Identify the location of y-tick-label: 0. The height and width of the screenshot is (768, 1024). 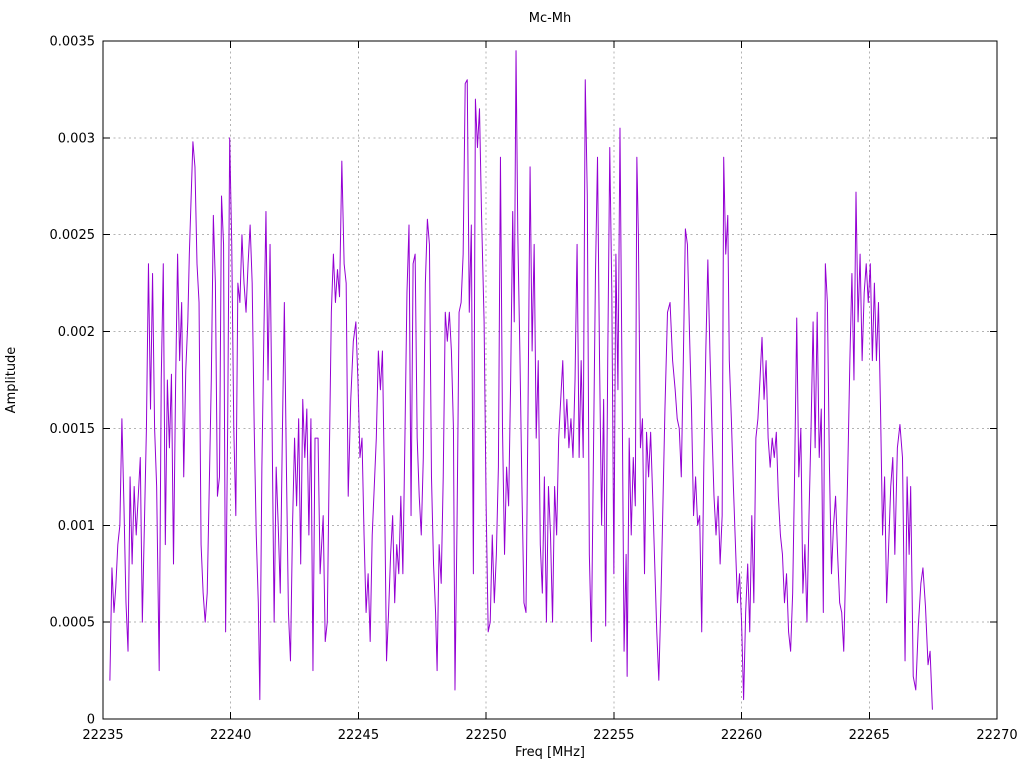
(91, 720).